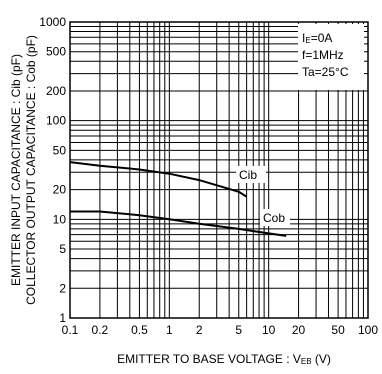 The width and height of the screenshot is (382, 374). I want to click on conditions-box-background, so click(331, 57).